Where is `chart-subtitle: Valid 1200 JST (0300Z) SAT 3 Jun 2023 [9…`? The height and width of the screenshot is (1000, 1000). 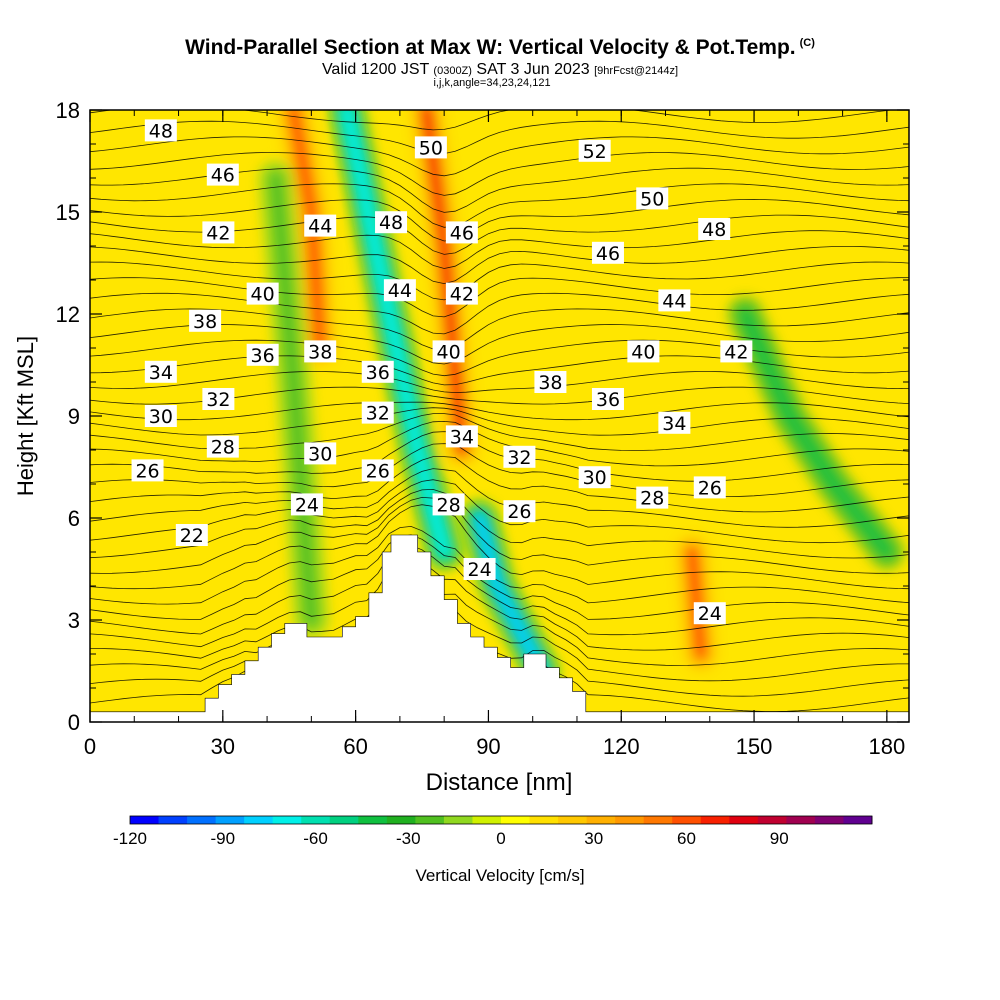 chart-subtitle: Valid 1200 JST (0300Z) SAT 3 Jun 2023 [9… is located at coordinates (500, 70).